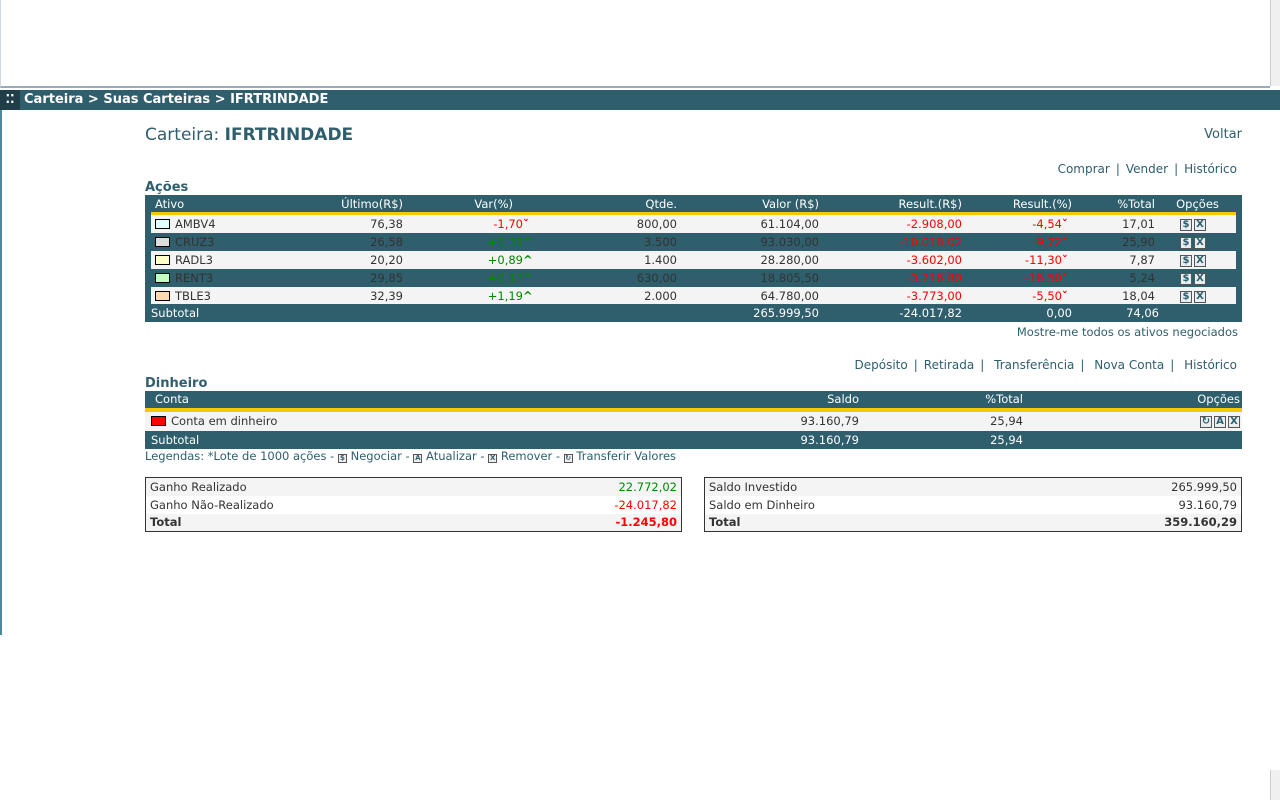 Image resolution: width=1280 pixels, height=800 pixels. What do you see at coordinates (195, 242) in the screenshot?
I see `ativo: CRUZ3` at bounding box center [195, 242].